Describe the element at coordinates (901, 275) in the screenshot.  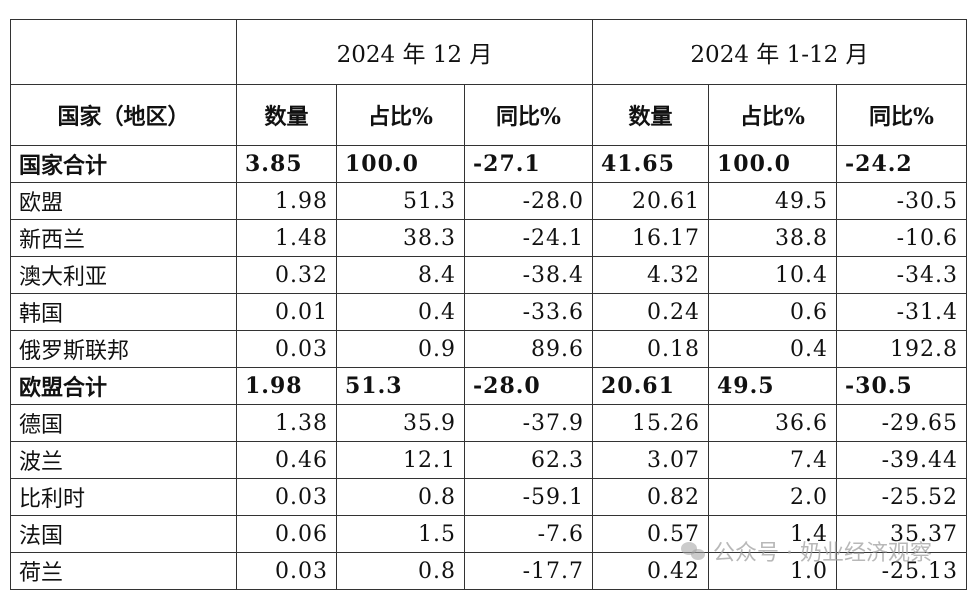
I see `yoy-year-cell: -34.3` at that location.